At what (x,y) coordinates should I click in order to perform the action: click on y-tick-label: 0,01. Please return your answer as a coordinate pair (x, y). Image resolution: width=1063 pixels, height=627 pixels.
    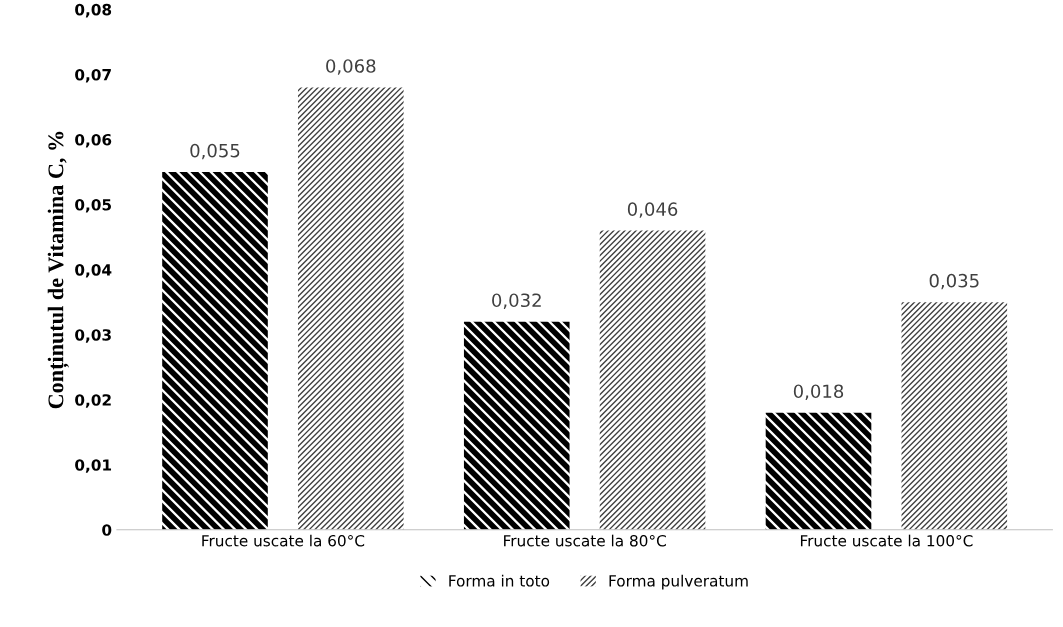
    Looking at the image, I should click on (93, 466).